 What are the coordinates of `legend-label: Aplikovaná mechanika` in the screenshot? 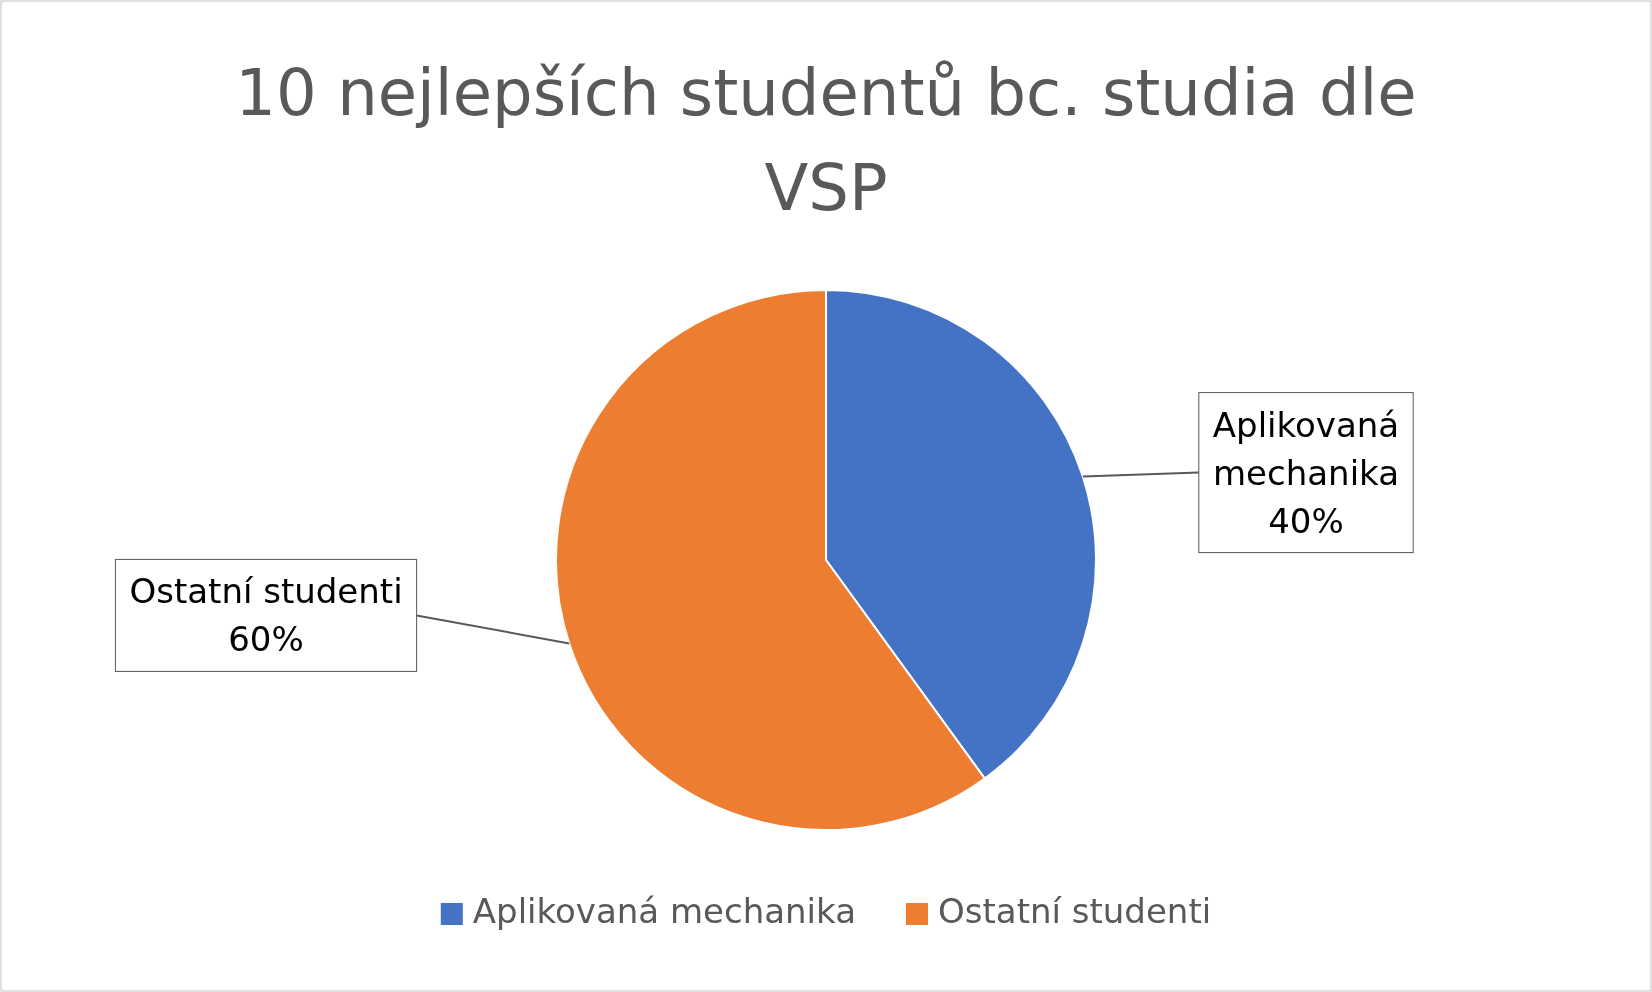 It's located at (664, 911).